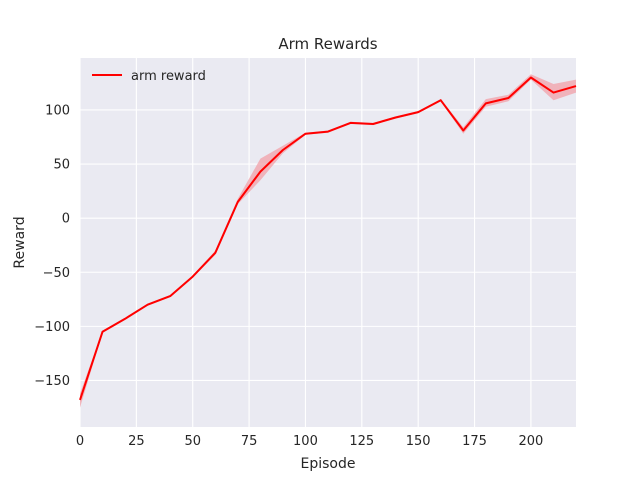 The width and height of the screenshot is (640, 480). I want to click on x-tick-label: 100, so click(305, 441).